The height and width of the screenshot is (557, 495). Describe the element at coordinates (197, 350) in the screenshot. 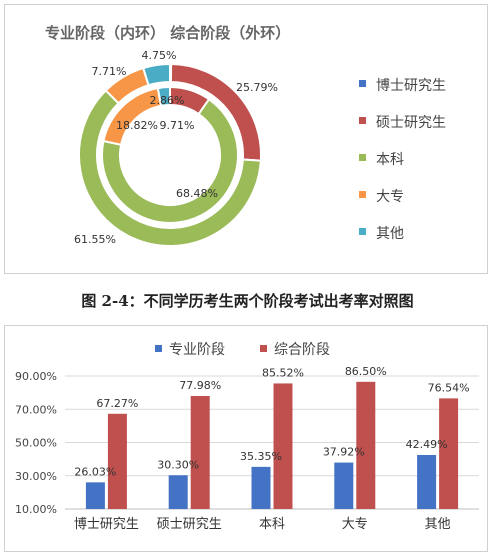

I see `legend-item-label: 专业阶段` at that location.